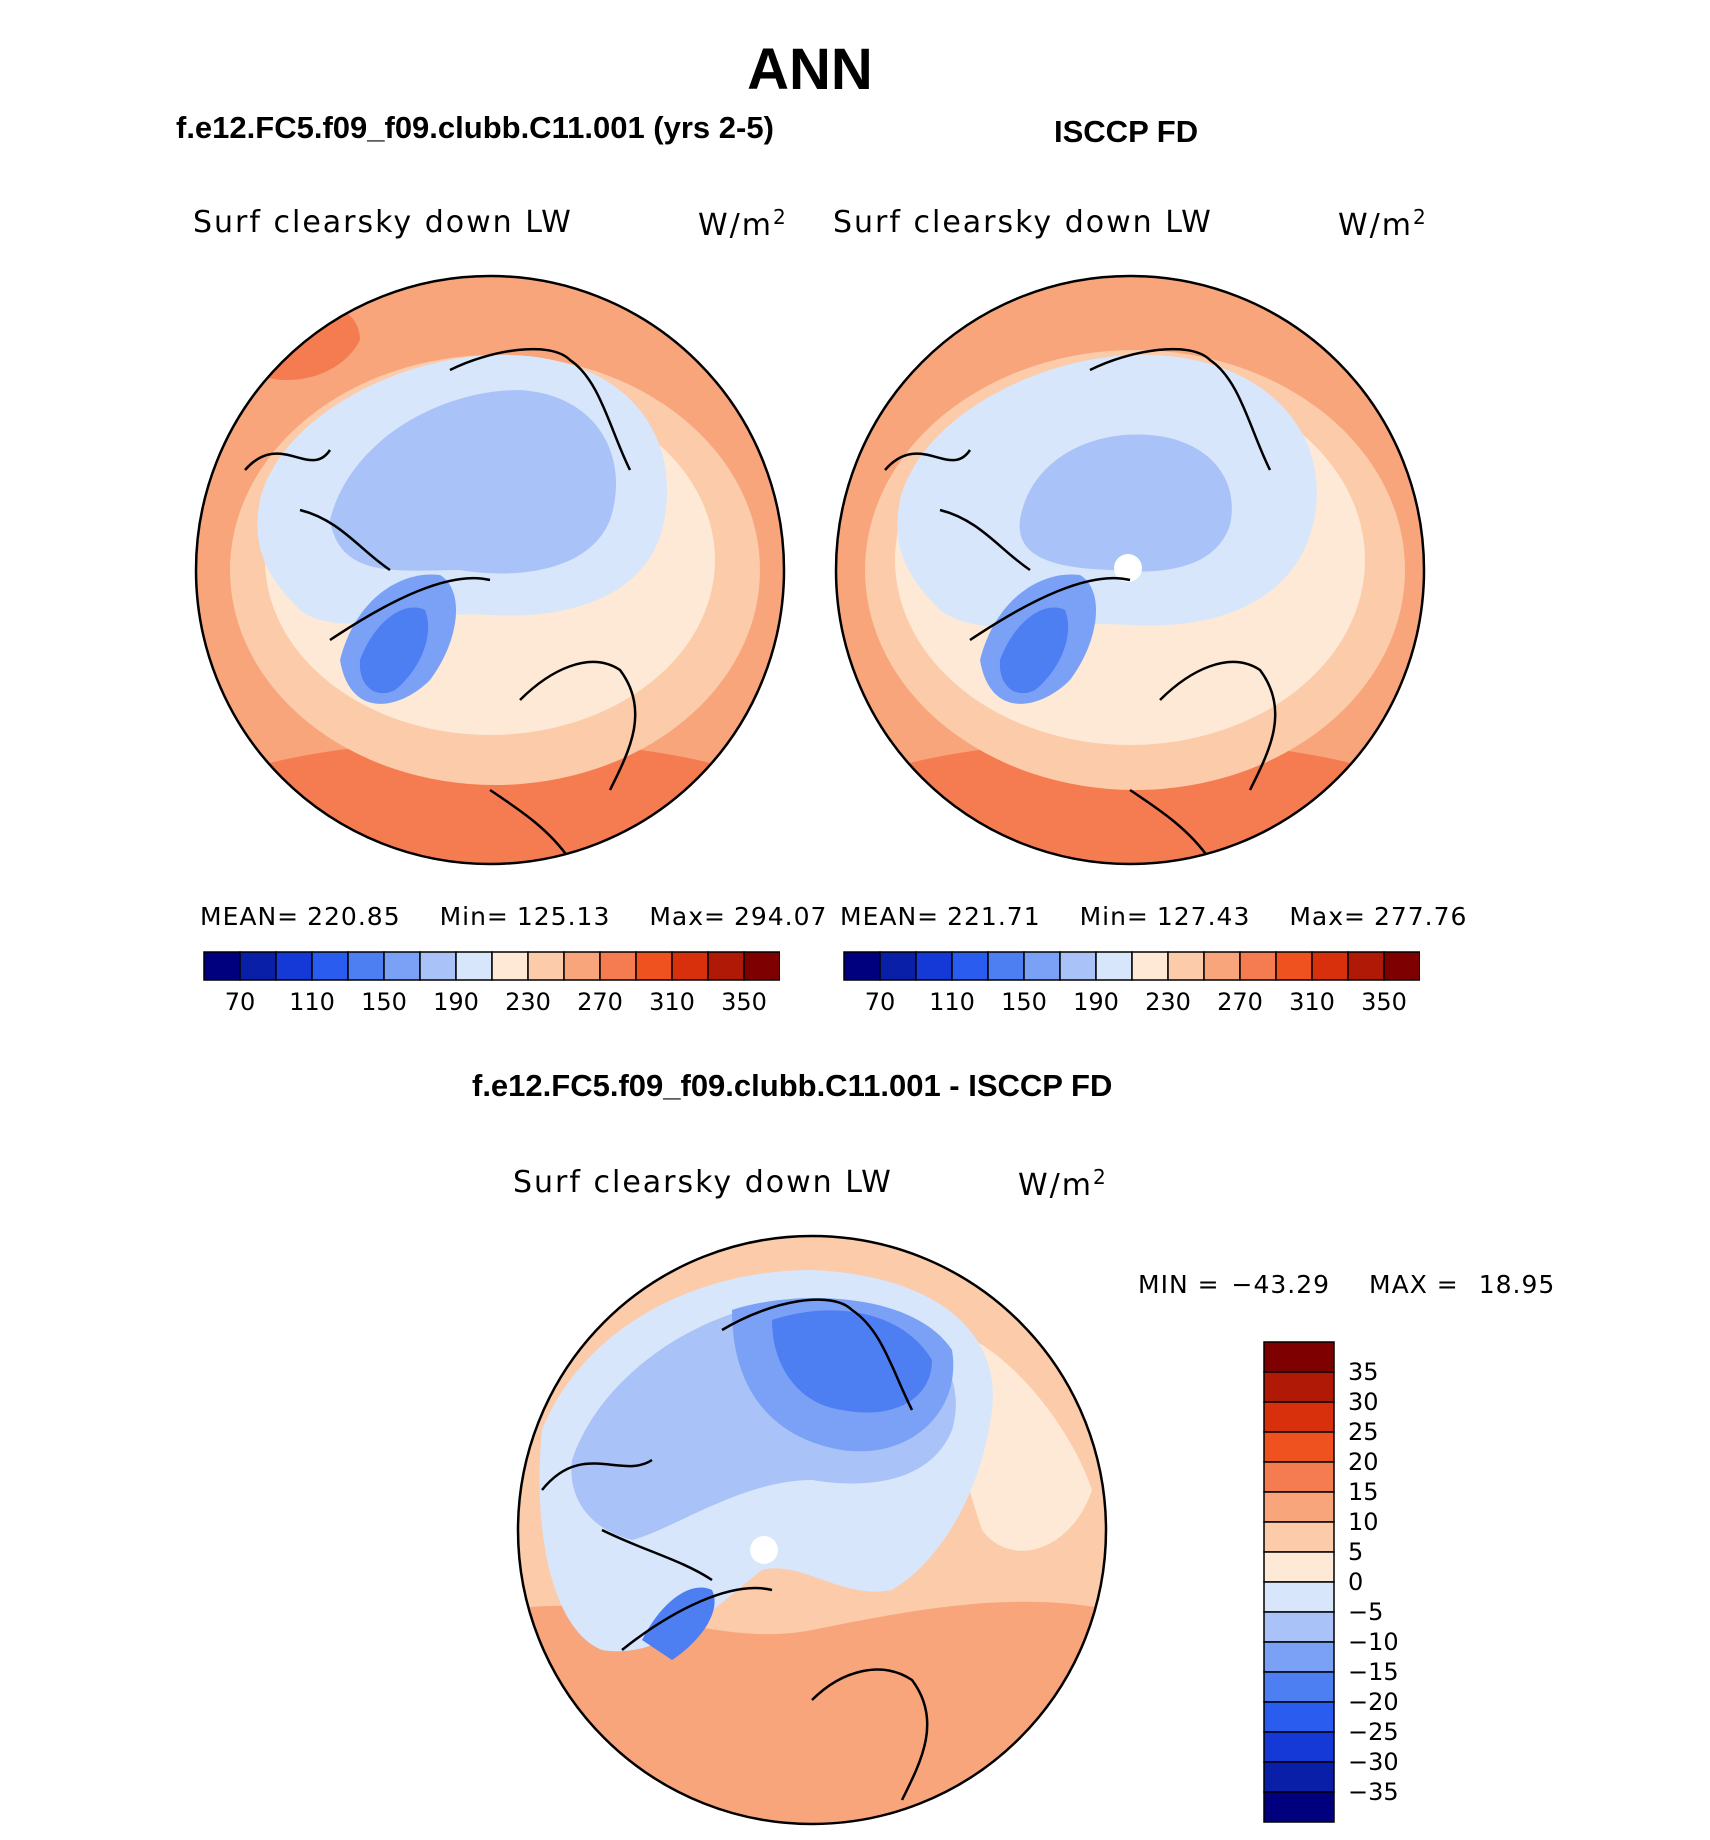 Image resolution: width=1710 pixels, height=1840 pixels. What do you see at coordinates (1312, 1002) in the screenshot?
I see `colorbar-tick-label: 310` at bounding box center [1312, 1002].